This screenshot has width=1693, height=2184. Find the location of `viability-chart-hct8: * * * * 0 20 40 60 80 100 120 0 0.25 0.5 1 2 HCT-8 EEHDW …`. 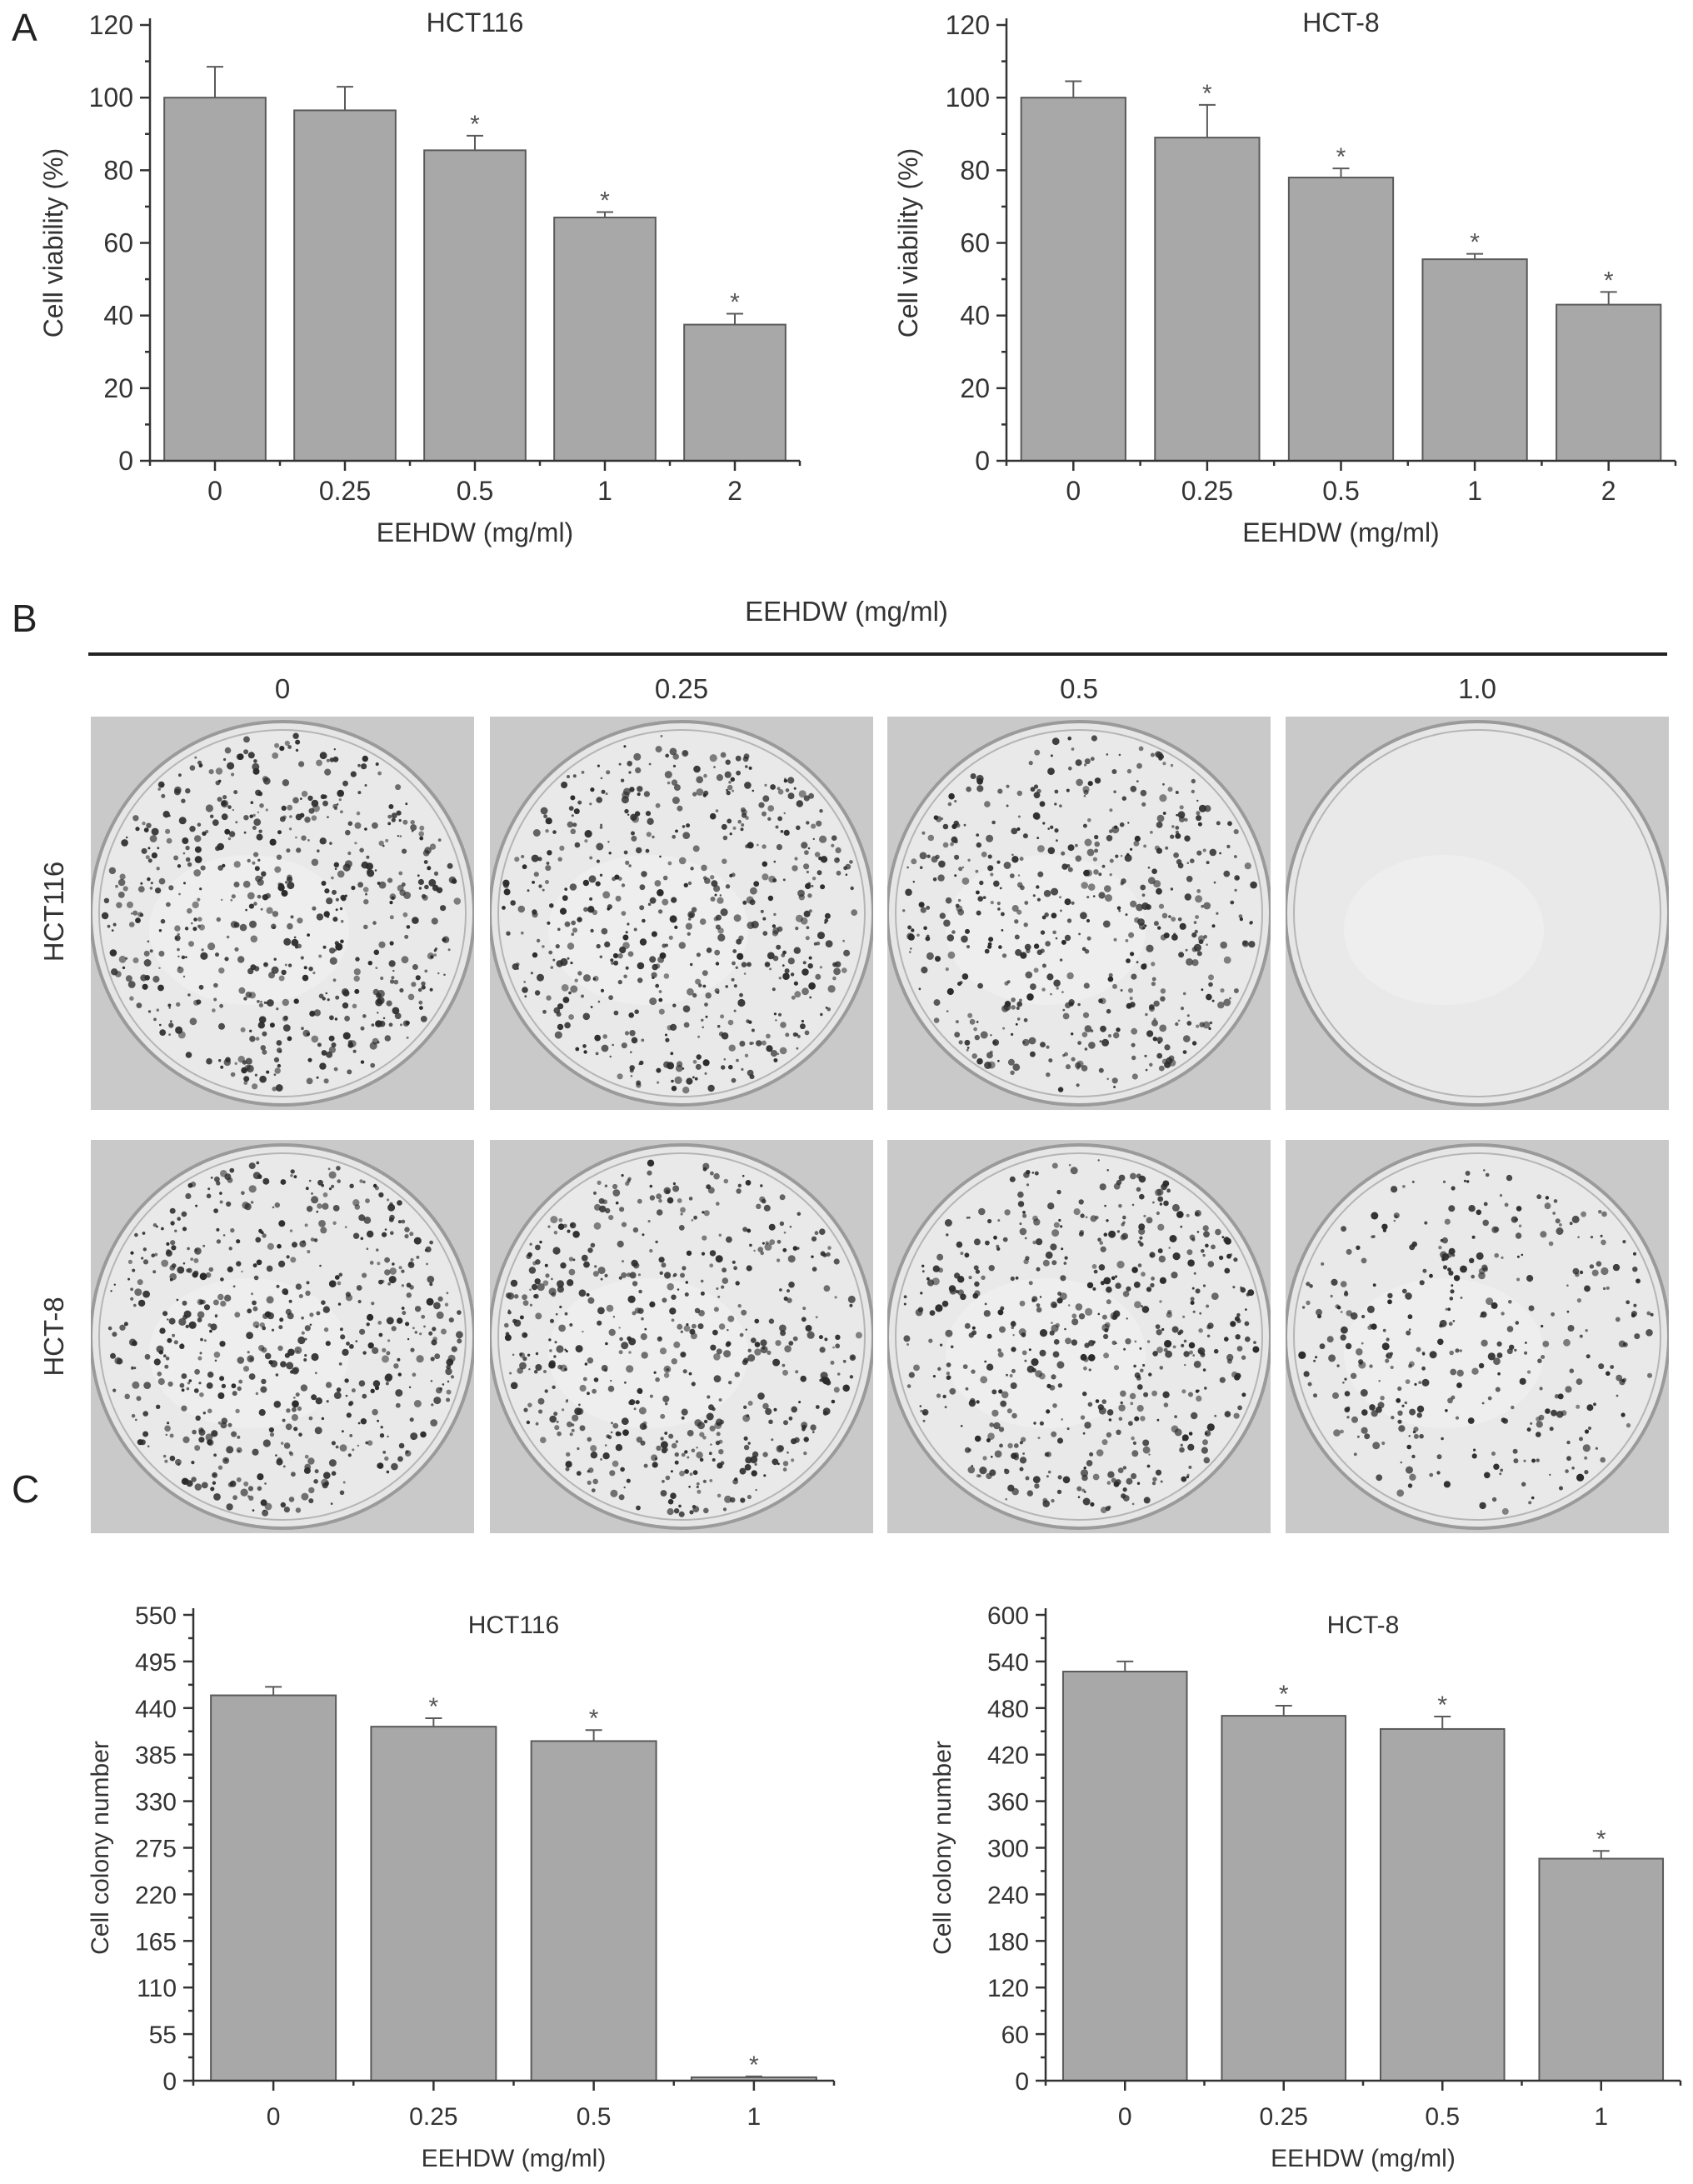

viability-chart-hct8: * * * * 0 20 40 60 80 100 120 0 0.25 0.5 1 2 HCT-8 EEHDW … is located at coordinates (1285, 277).